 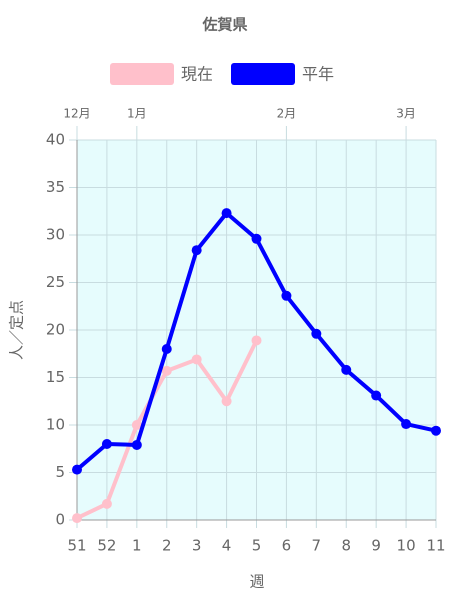 What do you see at coordinates (317, 546) in the screenshot?
I see `x-tick-label: 7` at bounding box center [317, 546].